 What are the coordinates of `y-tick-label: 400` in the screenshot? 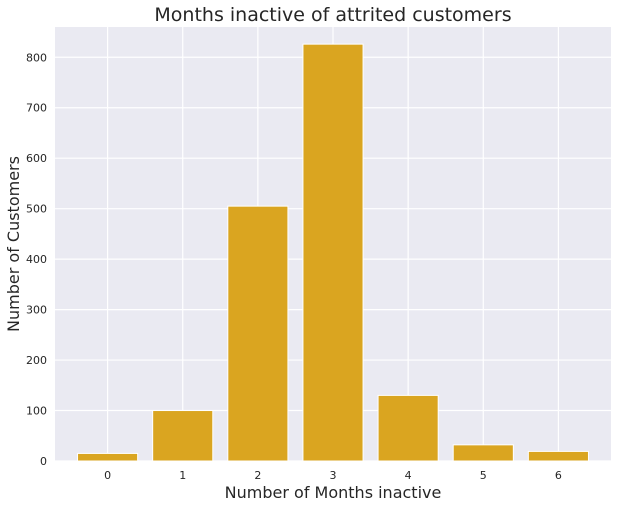 It's located at (36, 259).